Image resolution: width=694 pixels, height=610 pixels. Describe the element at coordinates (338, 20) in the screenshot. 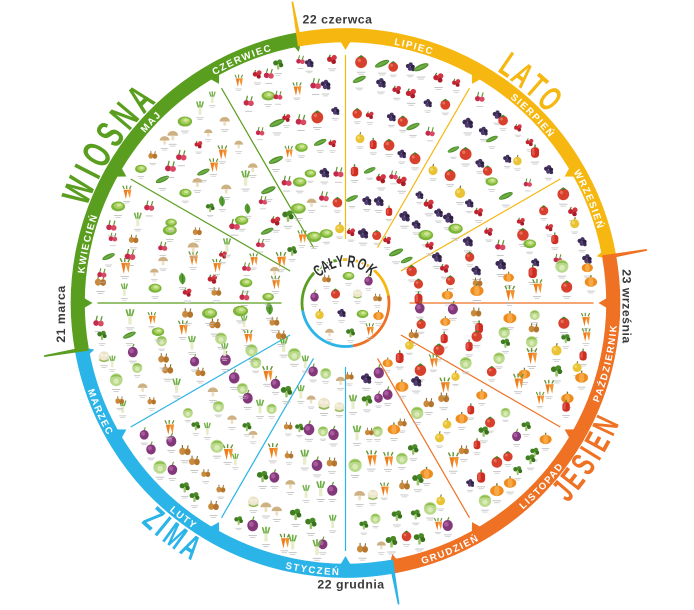

I see `svg-text: 22 czerwca` at that location.